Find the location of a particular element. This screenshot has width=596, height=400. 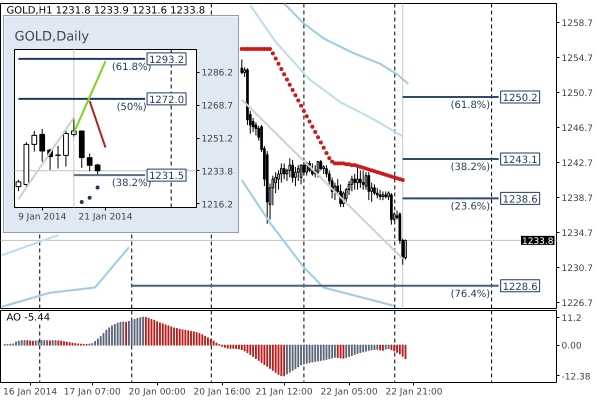

y-tick-label: -12.38 is located at coordinates (576, 377).